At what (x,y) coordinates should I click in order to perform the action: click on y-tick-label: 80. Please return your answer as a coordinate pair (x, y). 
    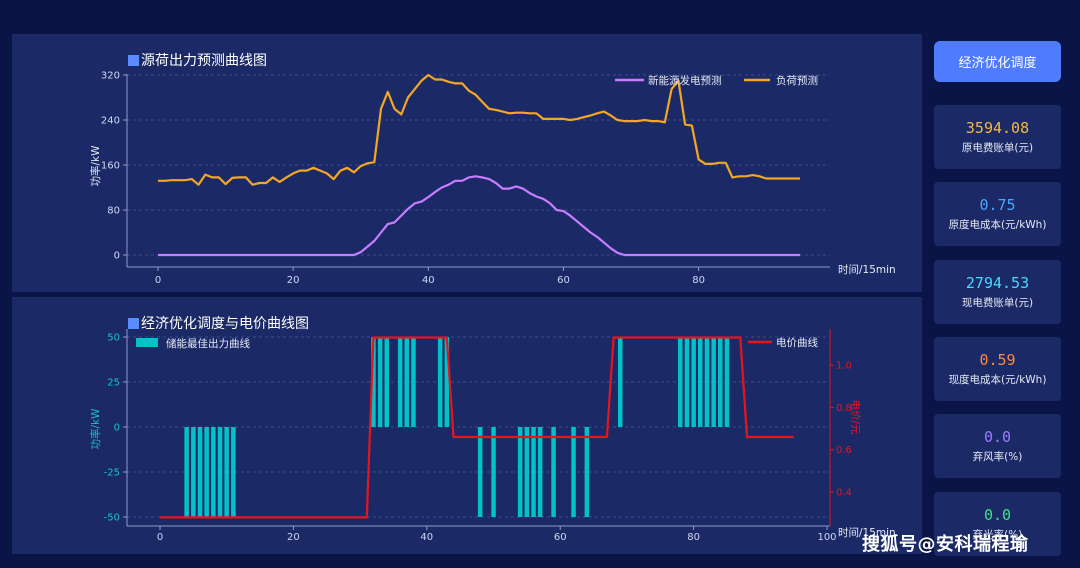
    Looking at the image, I should click on (113, 211).